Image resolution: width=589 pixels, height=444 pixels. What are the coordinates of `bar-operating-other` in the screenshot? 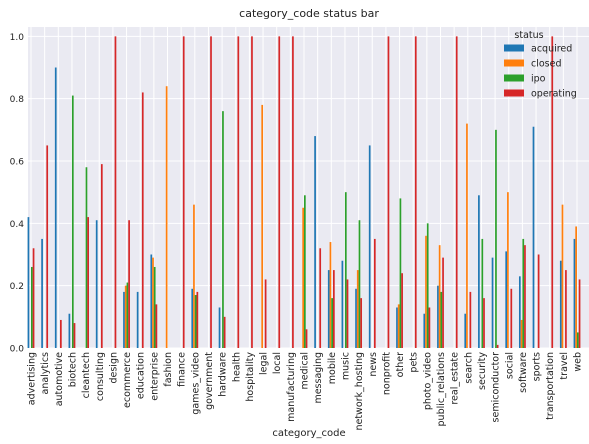 It's located at (402, 310).